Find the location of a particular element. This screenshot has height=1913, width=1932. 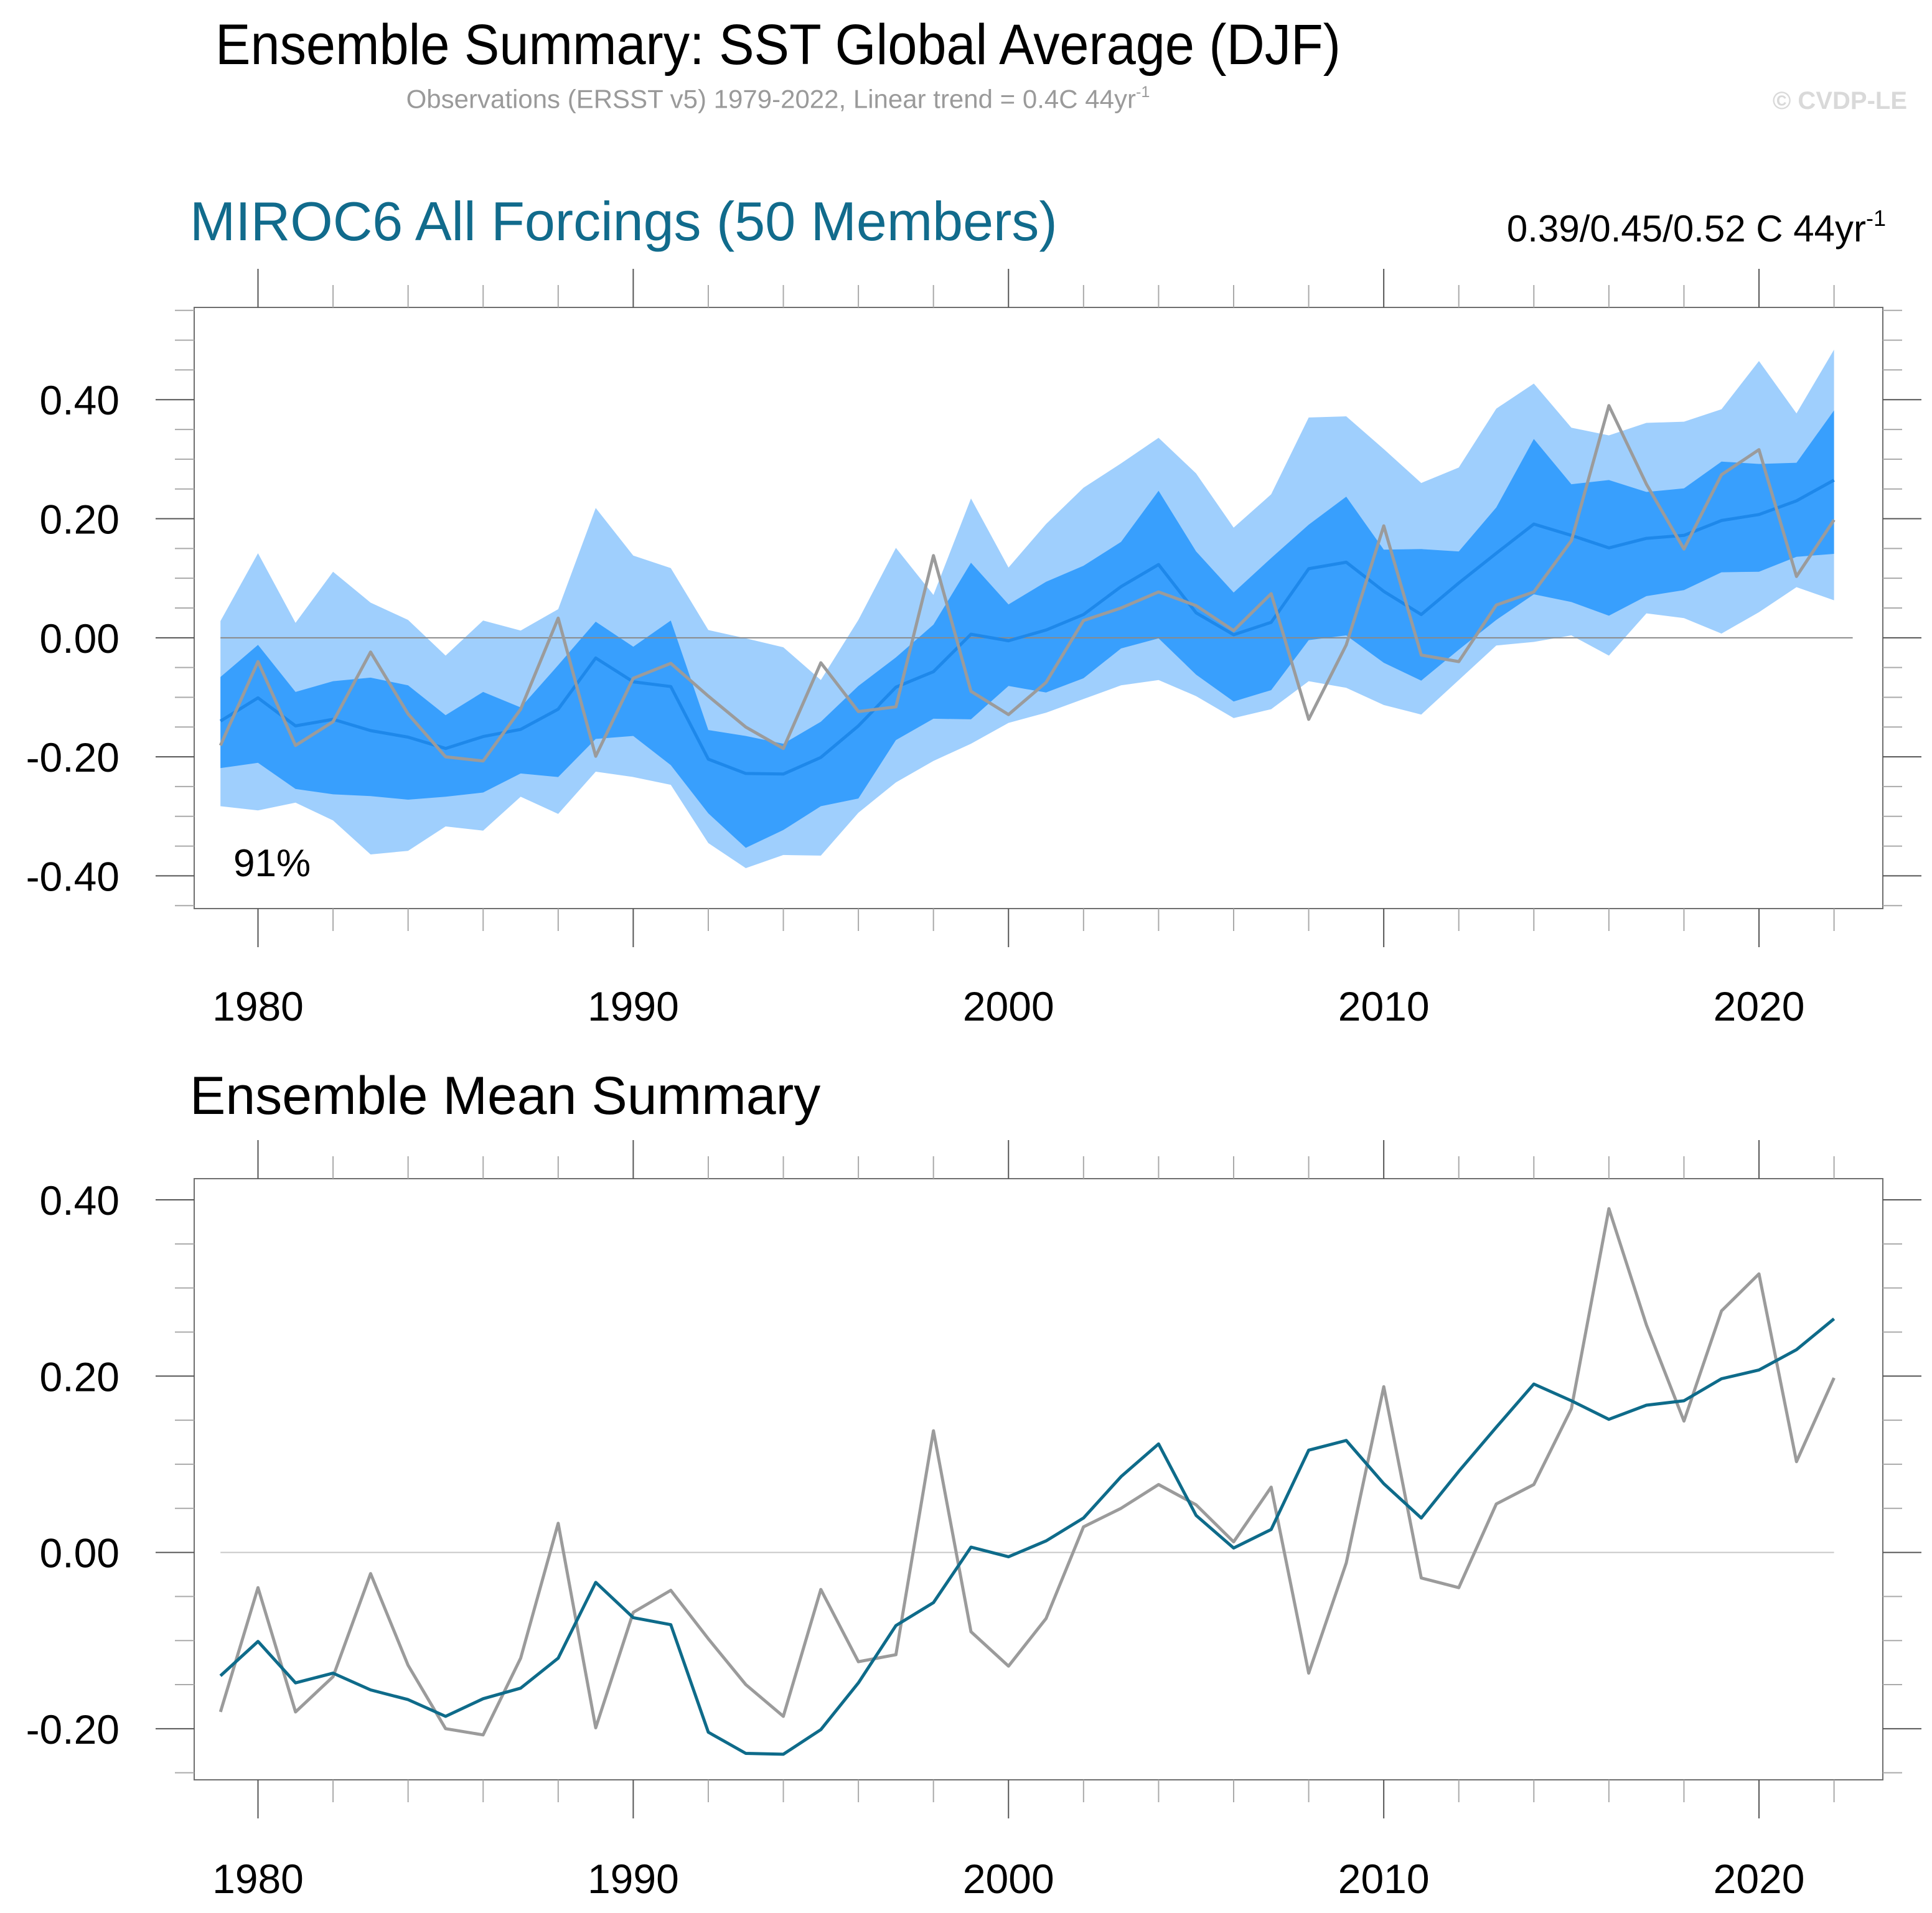

trend-annotation: 0.39/0.45/0.52 C 44yr-1 is located at coordinates (1696, 227).